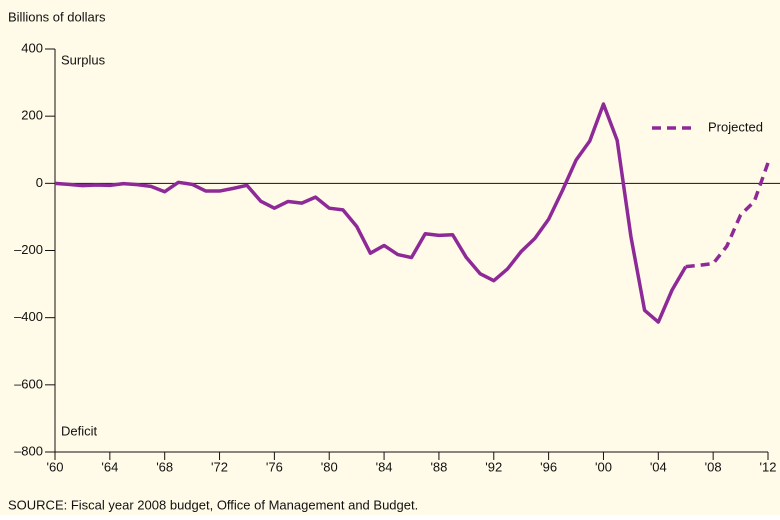 This screenshot has height=520, width=780. What do you see at coordinates (713, 466) in the screenshot?
I see `x-tick-label: '08` at bounding box center [713, 466].